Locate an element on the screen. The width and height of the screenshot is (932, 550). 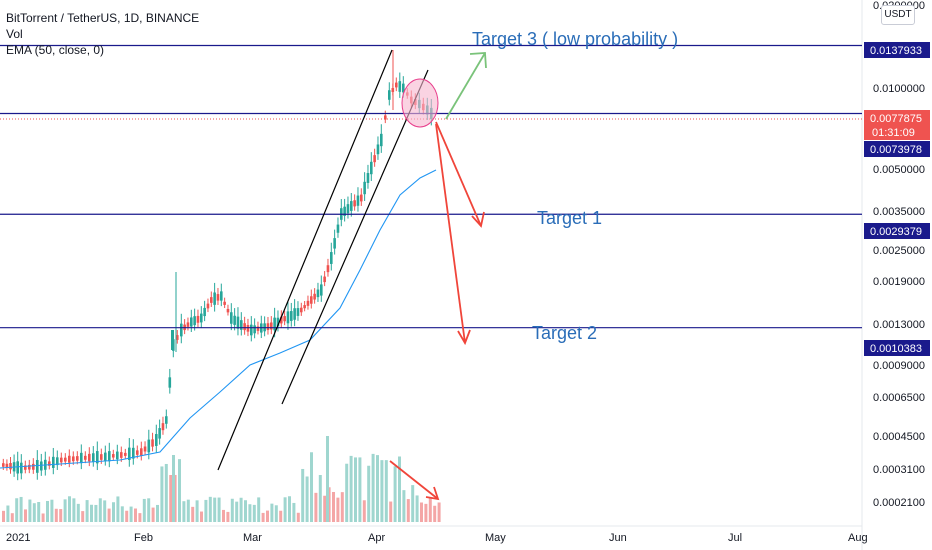
current-price-box is located at coordinates (897, 125).